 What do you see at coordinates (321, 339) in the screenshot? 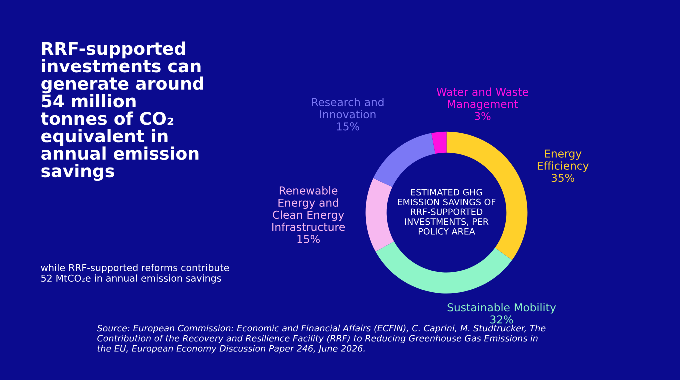
I see `source-note: Source: European Commission: Economic and Financial Affairs (ECFIN), C. Caprini, M. Studtrucker, The Contribution of the Recovery and Resilience Facility (RRF) to Reducing Greenhouse Gas Emissions in the EU, European Economy Discussion Paper 246, June 2026.` at bounding box center [321, 339].